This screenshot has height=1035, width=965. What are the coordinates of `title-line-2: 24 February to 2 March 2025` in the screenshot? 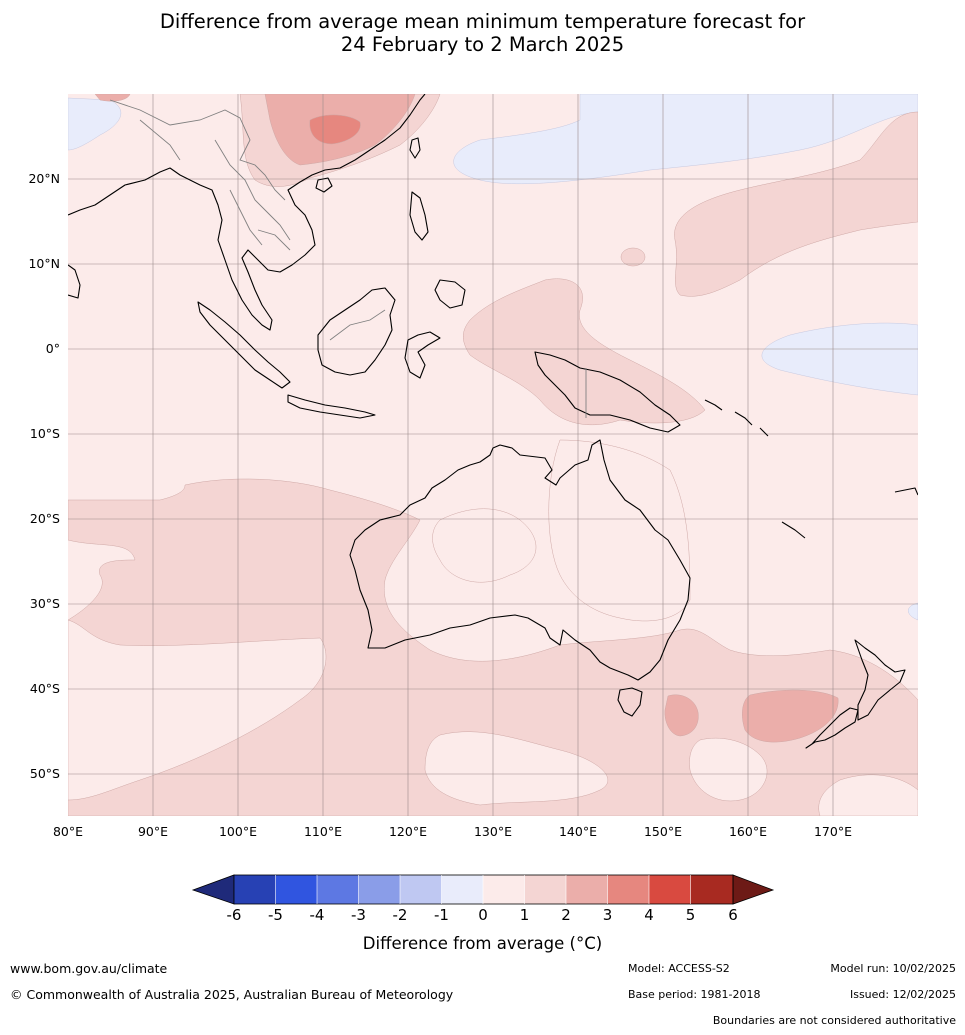 It's located at (482, 44).